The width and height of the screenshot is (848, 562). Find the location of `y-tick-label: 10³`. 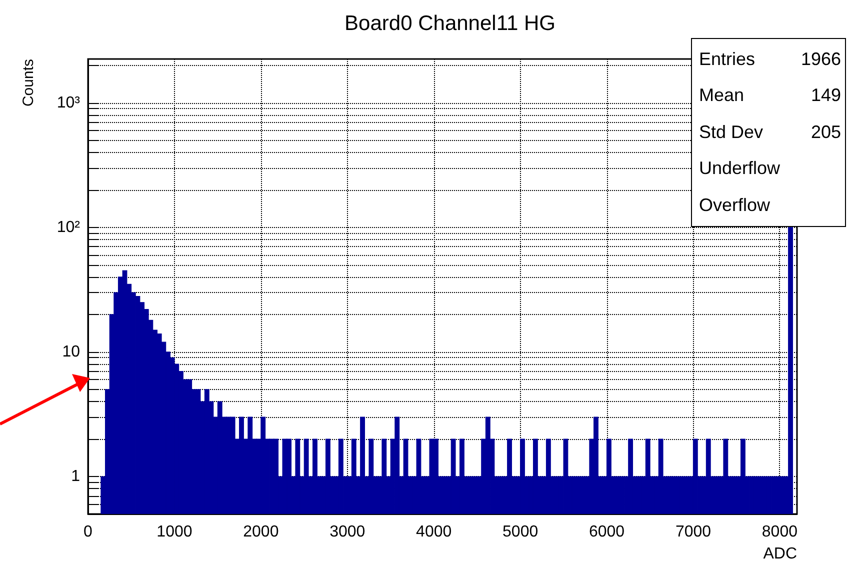

y-tick-label: 10³ is located at coordinates (68, 103).